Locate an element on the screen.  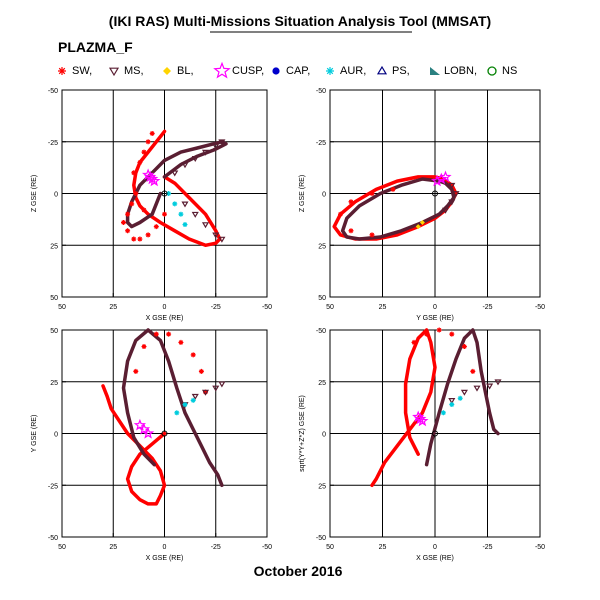
legend-label-aur: AUR, is located at coordinates (353, 71).